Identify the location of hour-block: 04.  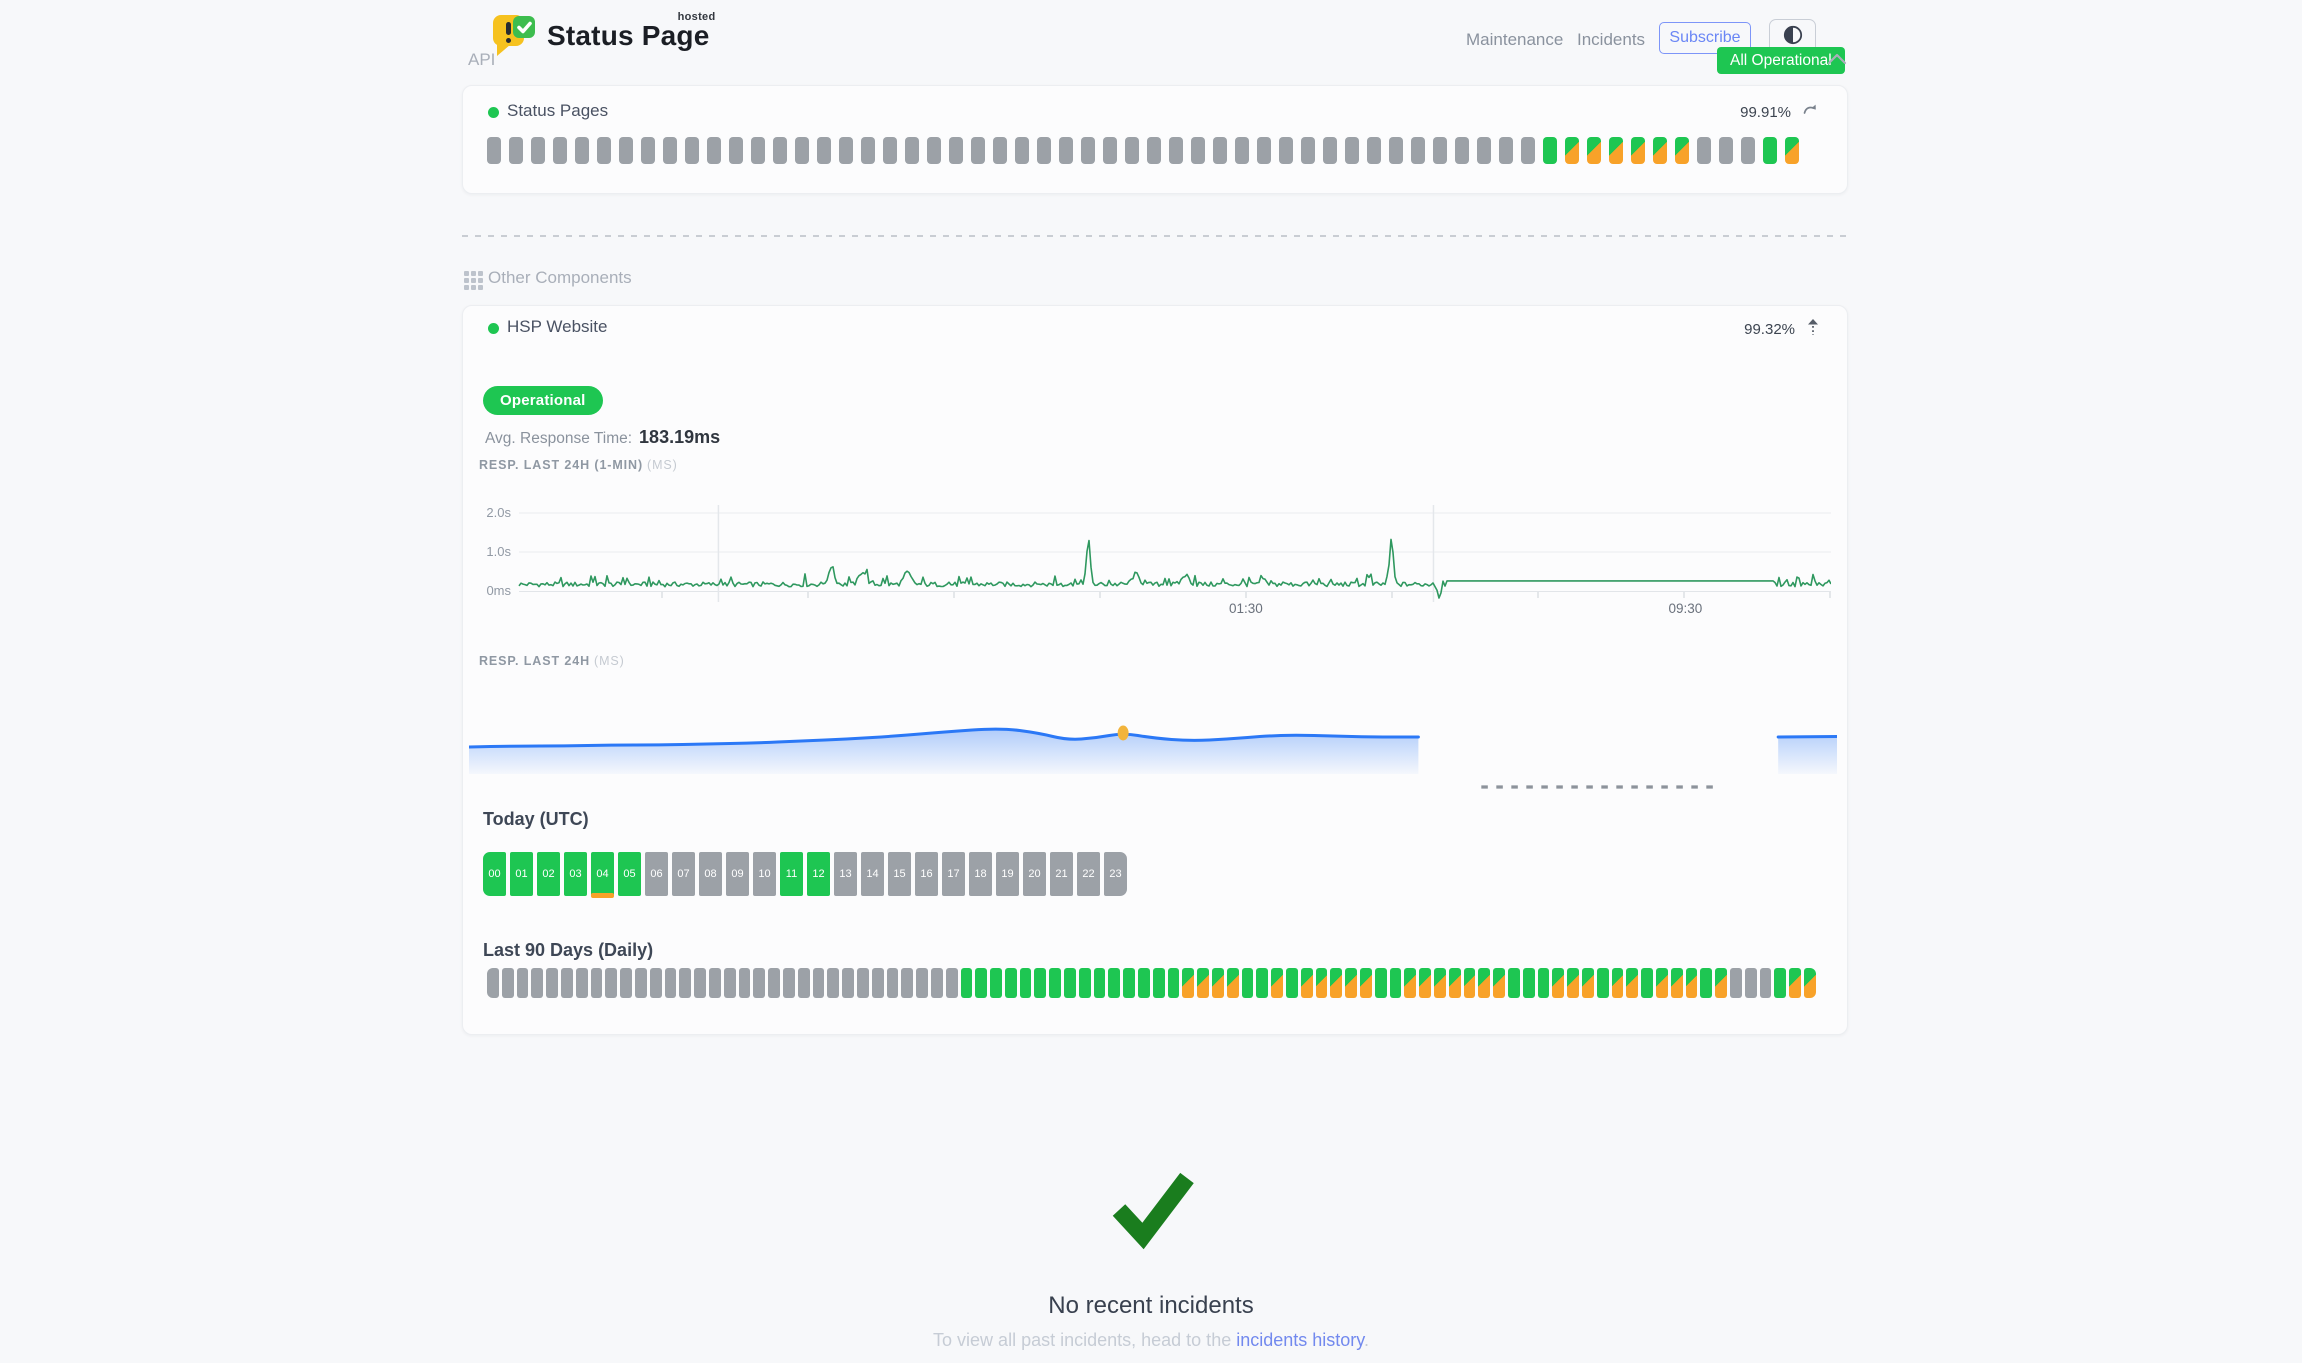
(602, 875).